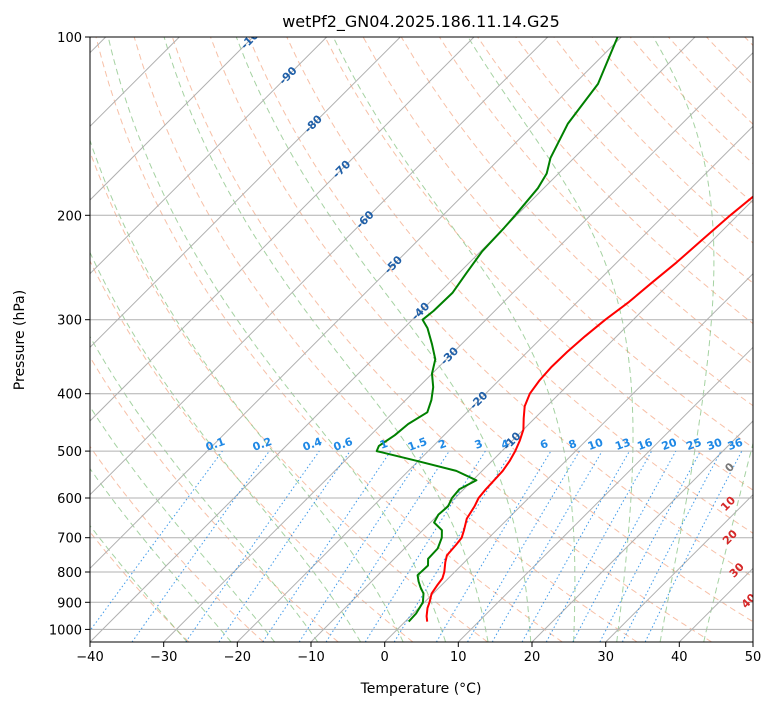  What do you see at coordinates (753, 657) in the screenshot?
I see `x-tick-label: 50` at bounding box center [753, 657].